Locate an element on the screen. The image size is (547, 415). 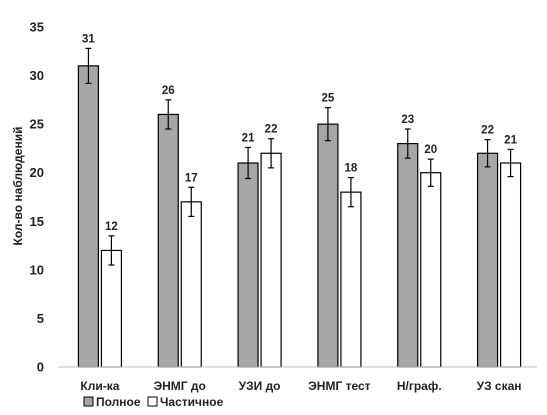
x-tick-label: Н/граф. is located at coordinates (419, 386).